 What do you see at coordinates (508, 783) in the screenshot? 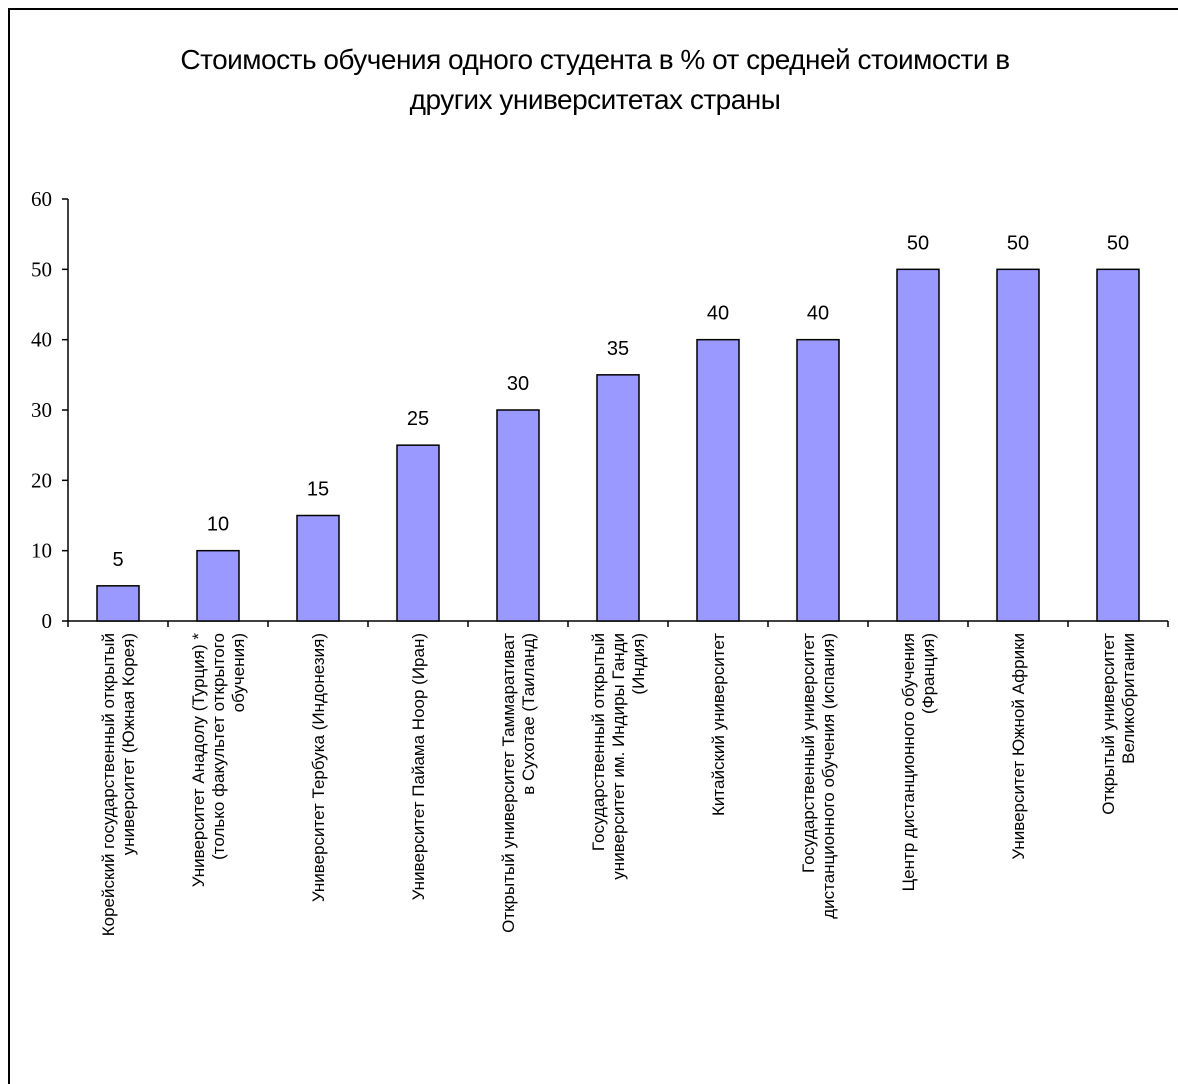
I see `x-category-label-line: Открытый университет Таммаративат` at bounding box center [508, 783].